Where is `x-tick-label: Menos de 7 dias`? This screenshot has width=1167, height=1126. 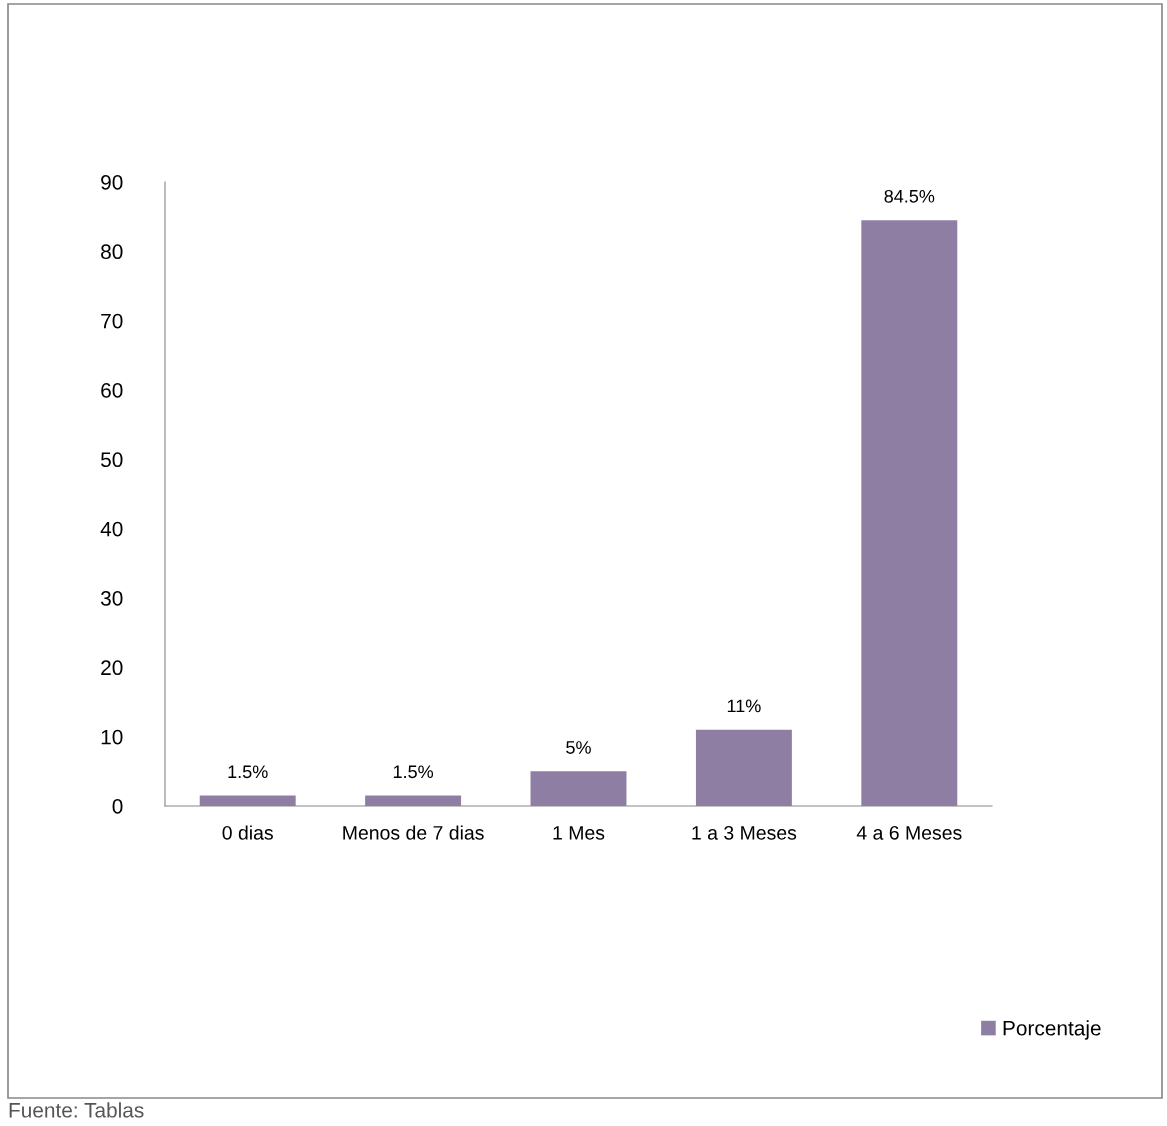 x-tick-label: Menos de 7 dias is located at coordinates (413, 832).